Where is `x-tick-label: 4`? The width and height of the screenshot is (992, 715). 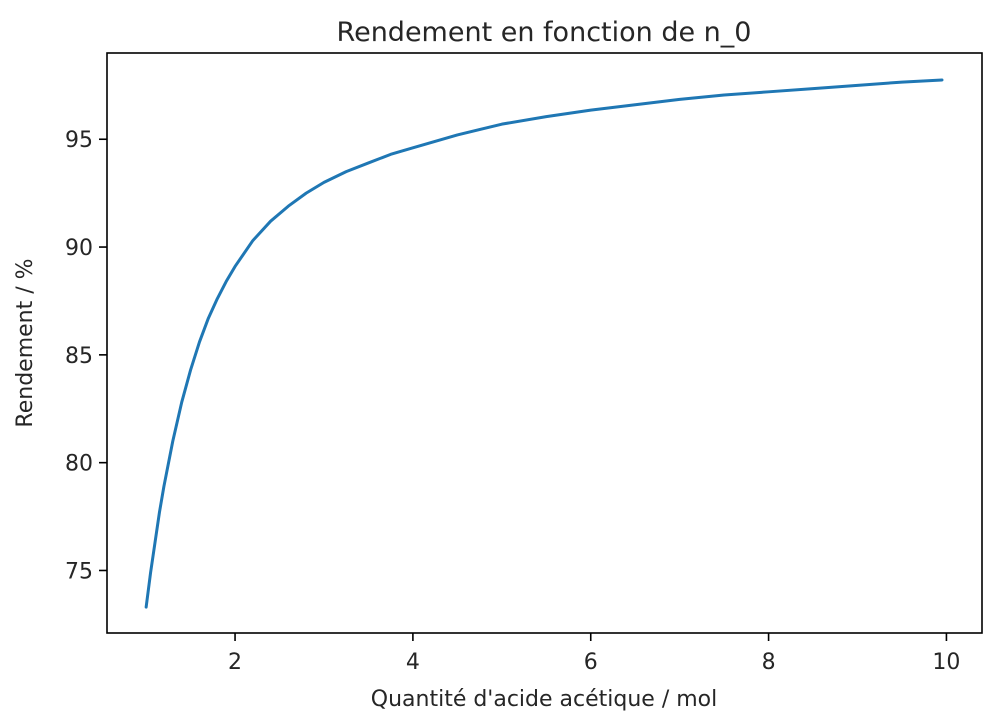 x-tick-label: 4 is located at coordinates (413, 662).